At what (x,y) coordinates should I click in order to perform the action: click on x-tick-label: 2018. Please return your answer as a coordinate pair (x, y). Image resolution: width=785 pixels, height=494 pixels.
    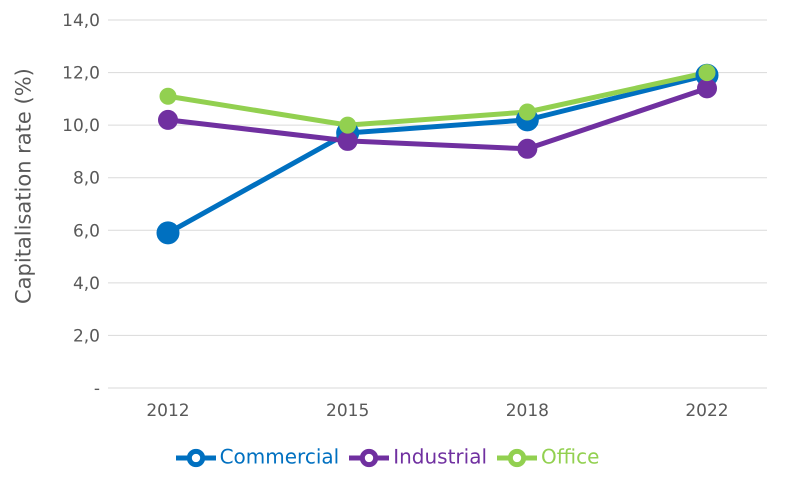
    Looking at the image, I should click on (527, 411).